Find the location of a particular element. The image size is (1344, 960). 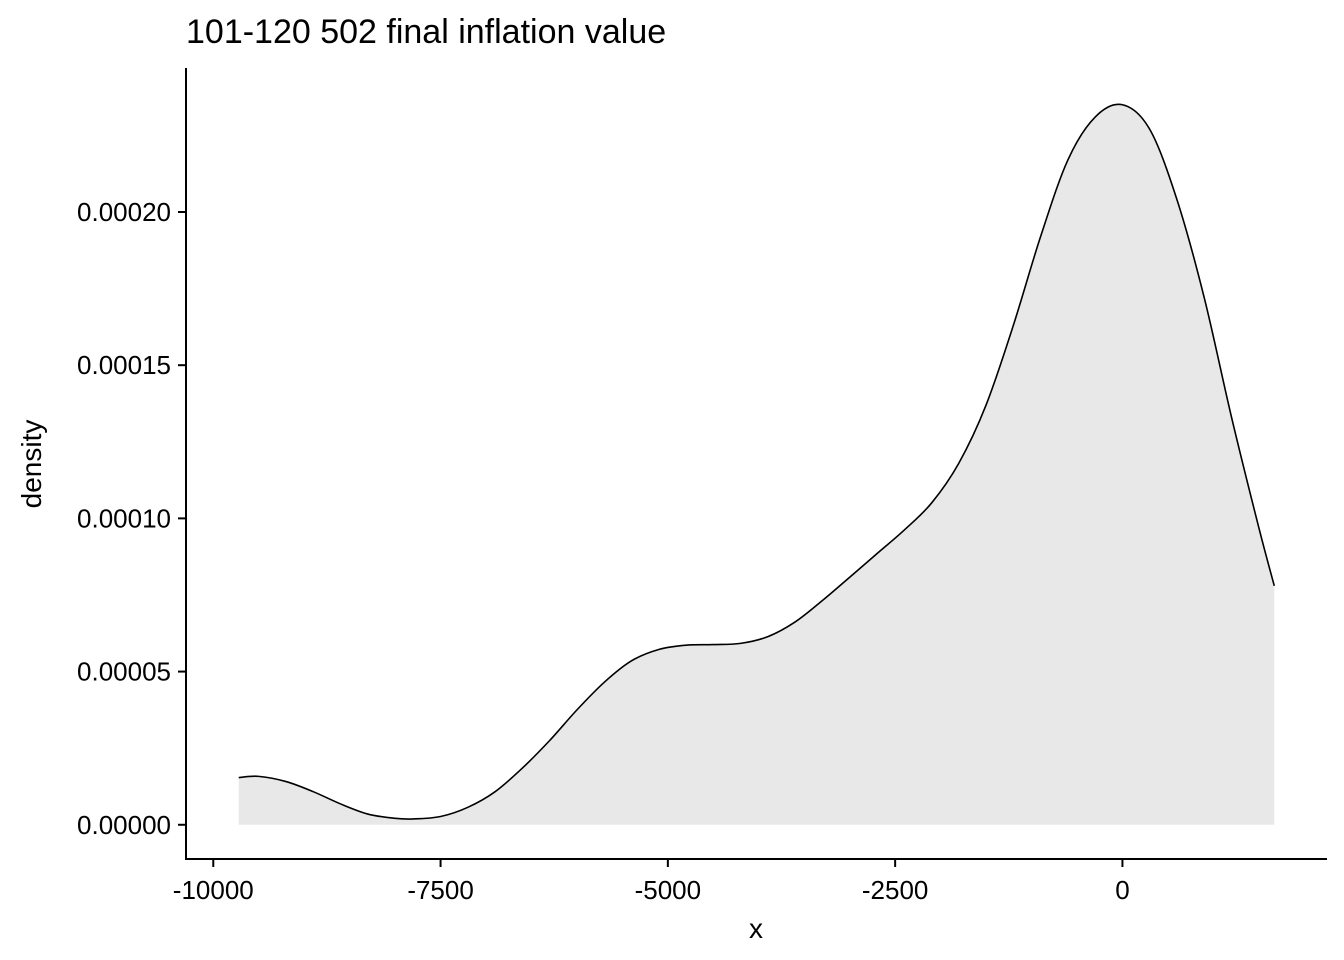

x-tick-label: -2500 is located at coordinates (895, 890).